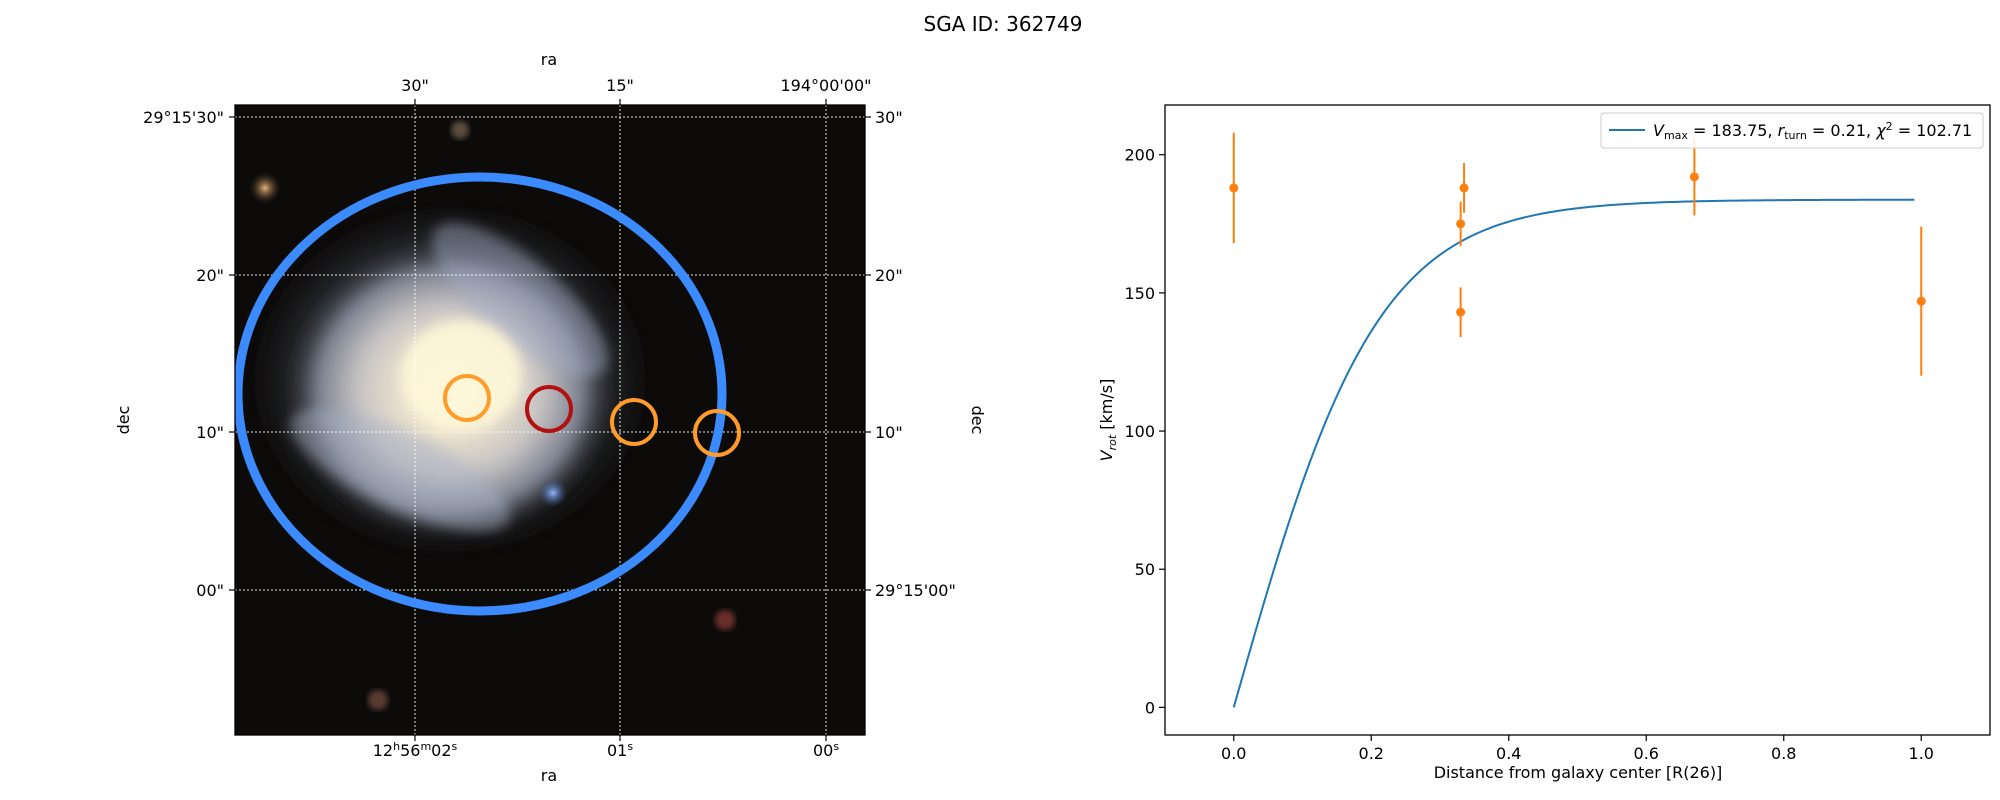 This screenshot has width=2000, height=800. What do you see at coordinates (549, 409) in the screenshot?
I see `aperture-highlight` at bounding box center [549, 409].